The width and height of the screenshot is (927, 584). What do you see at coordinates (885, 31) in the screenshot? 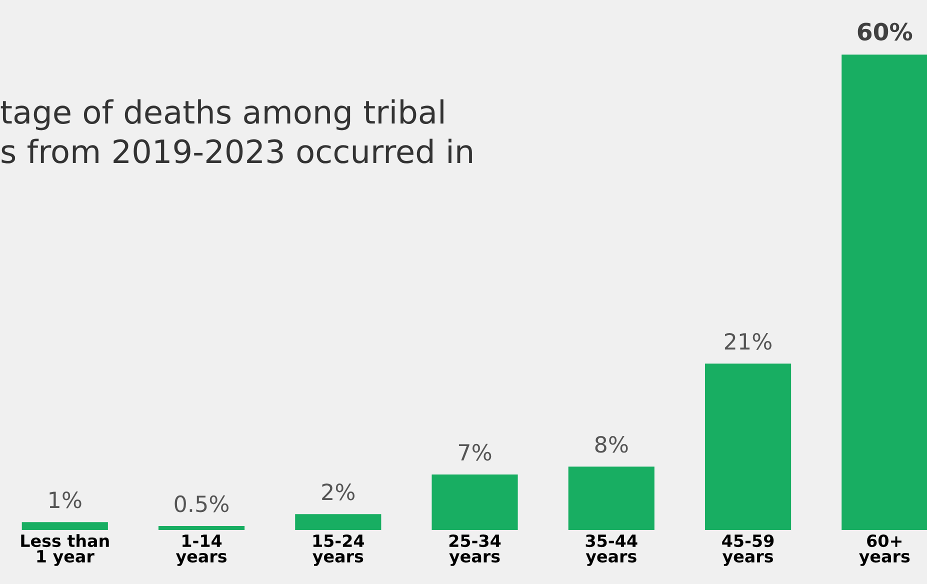
I see `data-label: 60%` at bounding box center [885, 31].